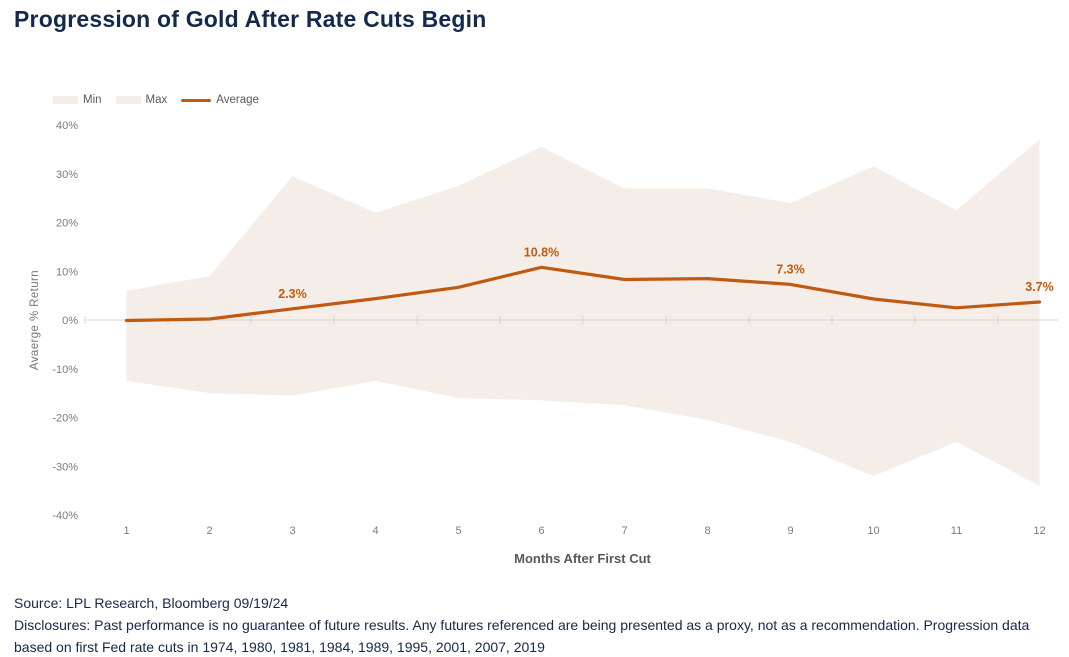 The image size is (1069, 657). I want to click on y-axis-title: Avaerge % Return, so click(35, 320).